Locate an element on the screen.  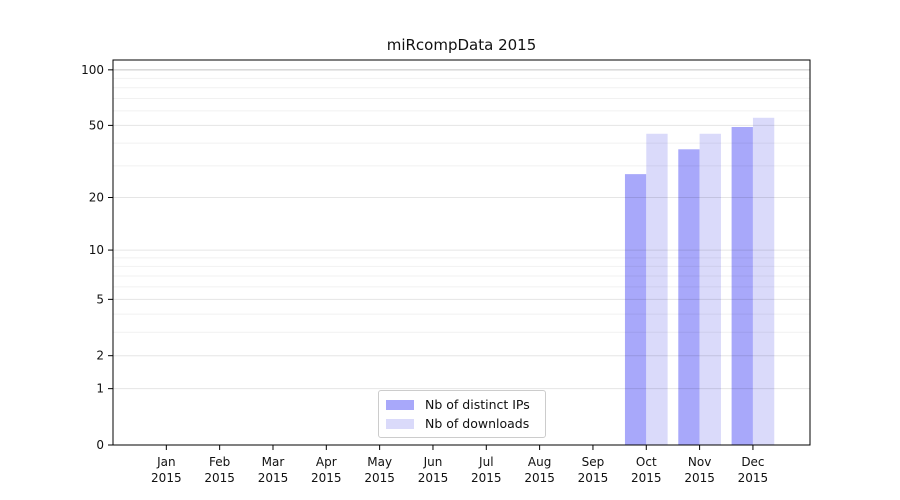
x-axis-tick-label: Oct is located at coordinates (646, 462).